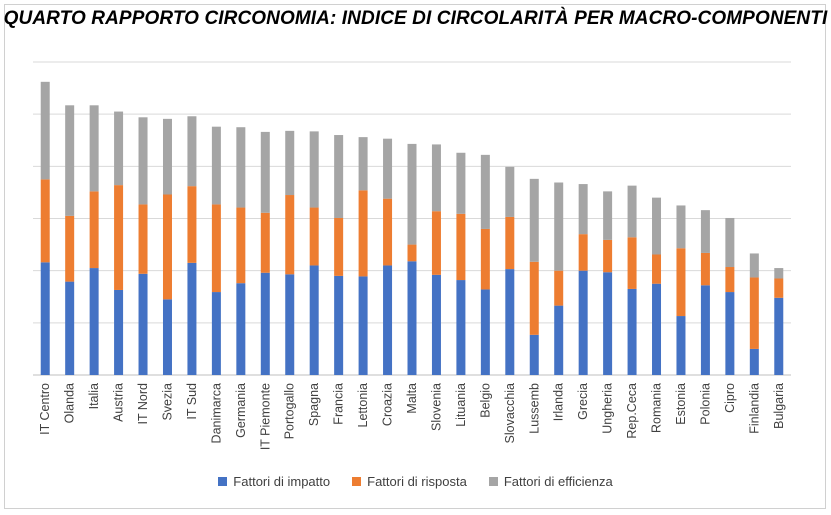 Image resolution: width=831 pixels, height=515 pixels. What do you see at coordinates (119, 332) in the screenshot?
I see `bar-segment-impatto-austria` at bounding box center [119, 332].